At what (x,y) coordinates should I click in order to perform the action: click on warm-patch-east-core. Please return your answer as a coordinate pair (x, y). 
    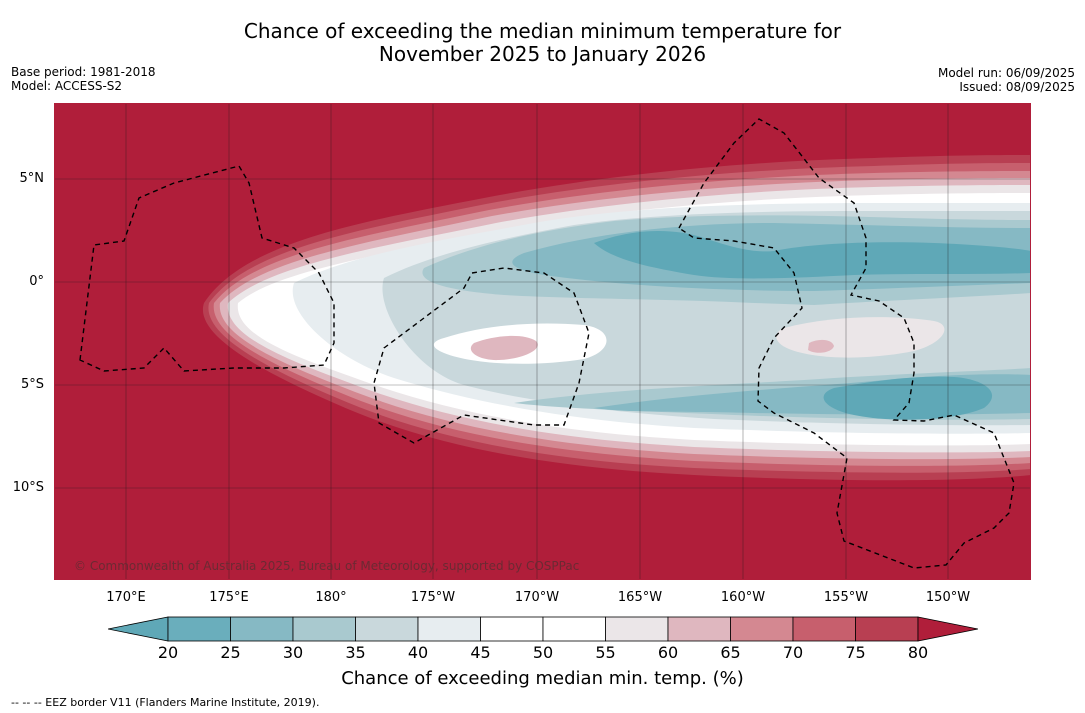
    Looking at the image, I should click on (821, 346).